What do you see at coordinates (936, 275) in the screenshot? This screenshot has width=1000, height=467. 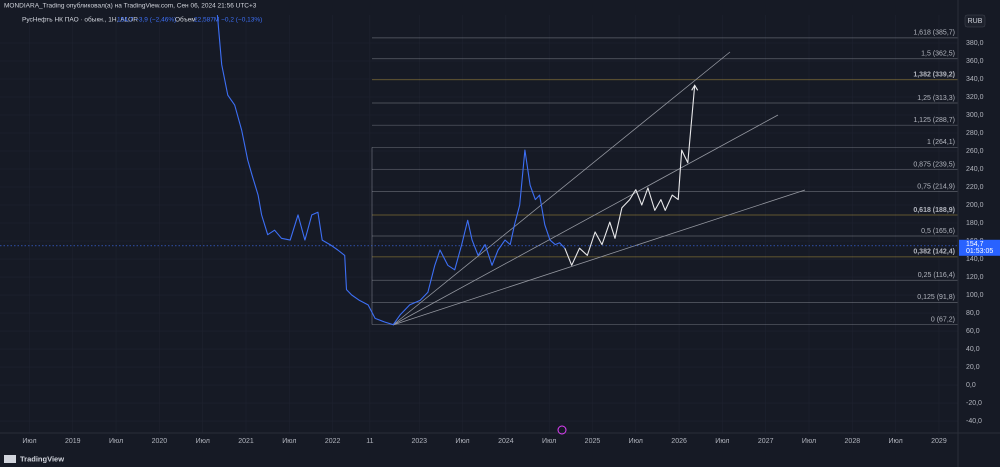 I see `fib-label: 0,25 (116,4)` at bounding box center [936, 275].